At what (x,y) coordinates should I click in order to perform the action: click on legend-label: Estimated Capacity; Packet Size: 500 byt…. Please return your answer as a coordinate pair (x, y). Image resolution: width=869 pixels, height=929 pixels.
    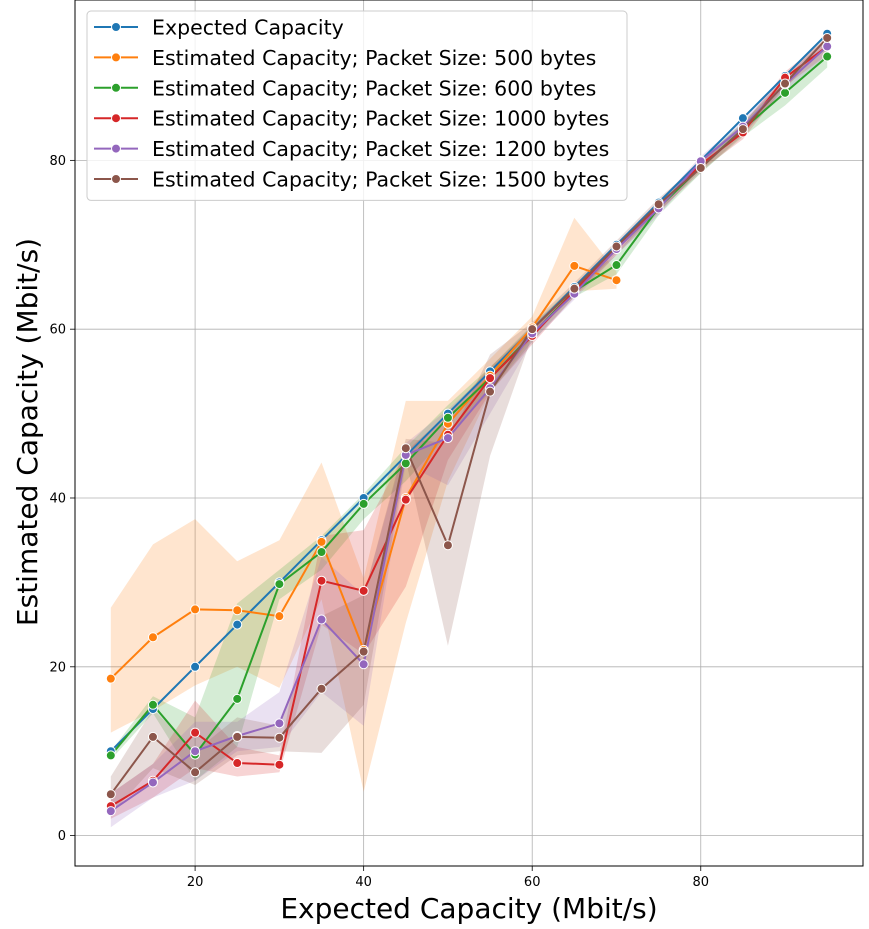
    Looking at the image, I should click on (374, 58).